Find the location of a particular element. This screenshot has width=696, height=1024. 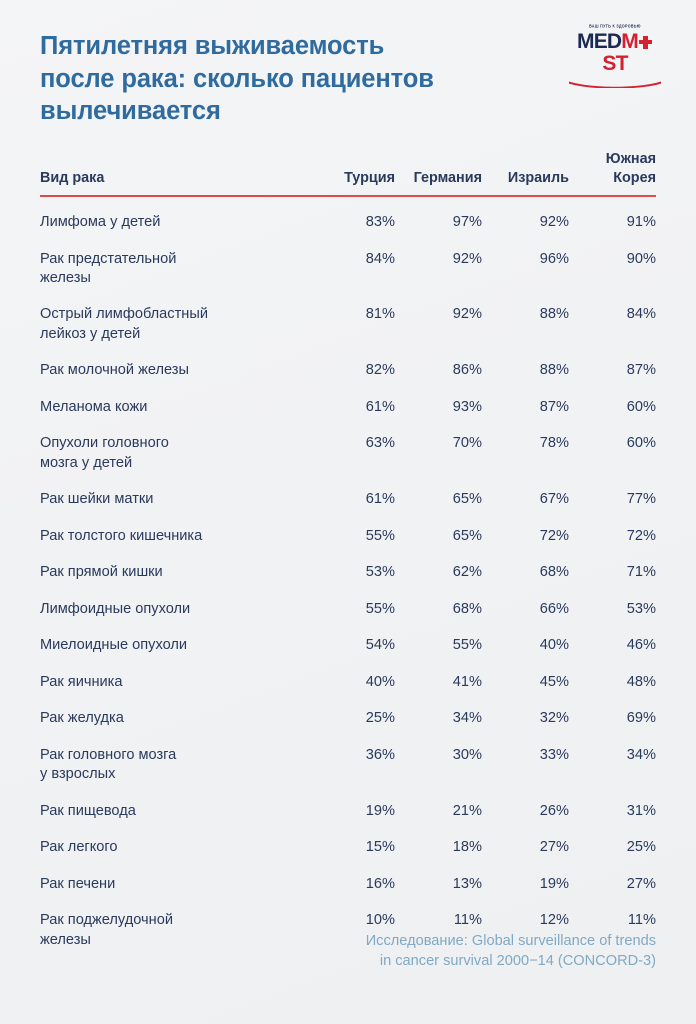

cell-cancer-type: Рак предстательной железы is located at coordinates (108, 268).